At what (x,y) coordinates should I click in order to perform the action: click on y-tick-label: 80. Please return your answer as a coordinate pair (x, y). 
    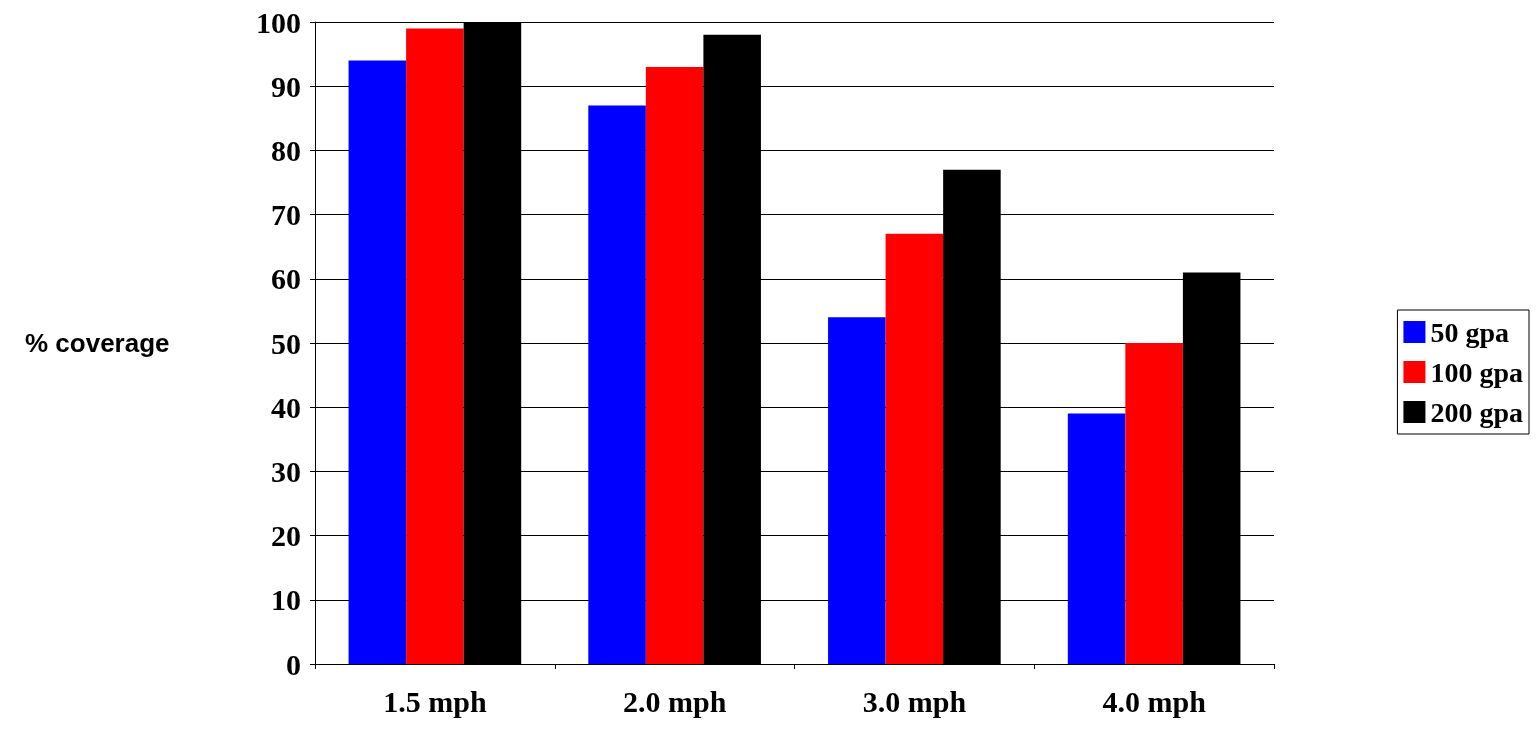
    Looking at the image, I should click on (286, 150).